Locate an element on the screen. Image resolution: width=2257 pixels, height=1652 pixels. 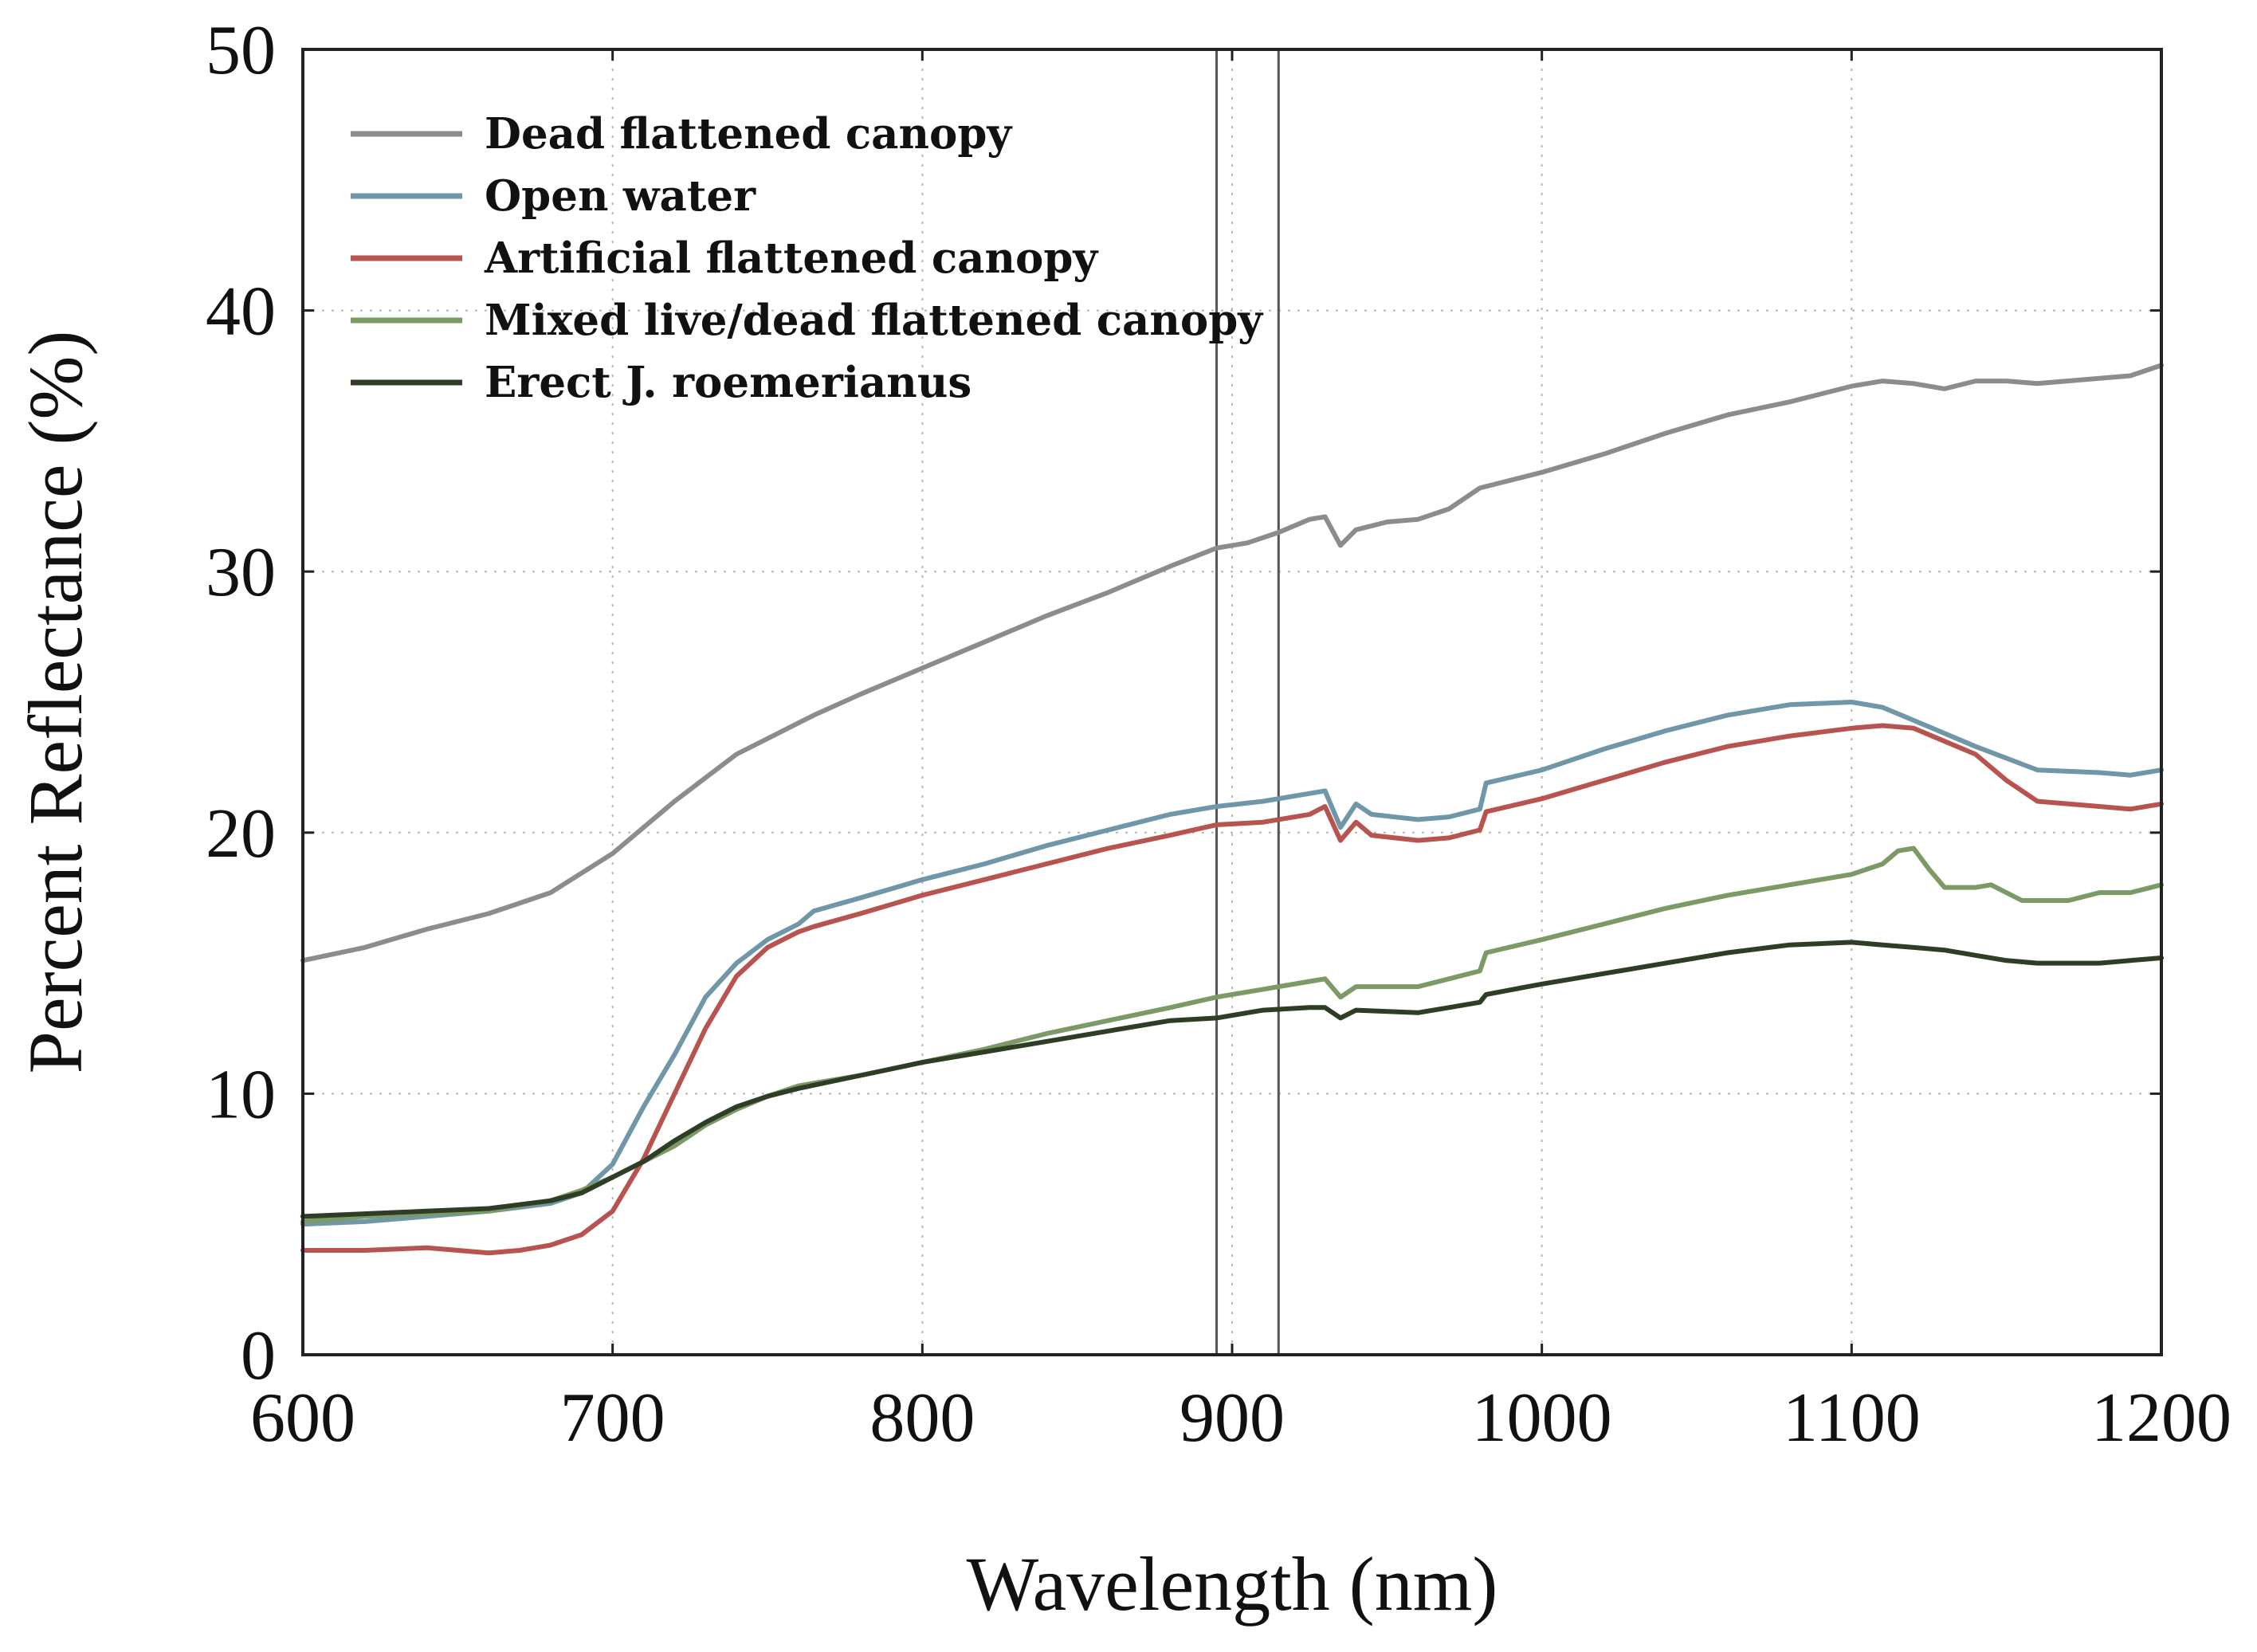
y-axis-title: Percent Reflectance (%) is located at coordinates (55, 702).